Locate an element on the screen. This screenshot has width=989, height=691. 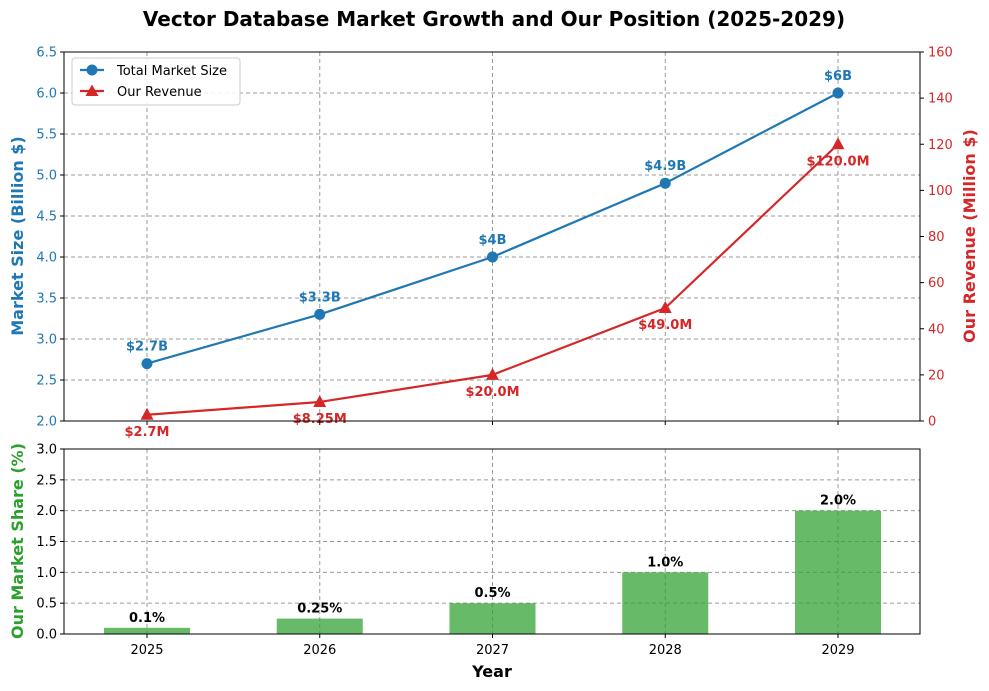
left-axis-label: Market Size (Billion $) is located at coordinates (17, 235).